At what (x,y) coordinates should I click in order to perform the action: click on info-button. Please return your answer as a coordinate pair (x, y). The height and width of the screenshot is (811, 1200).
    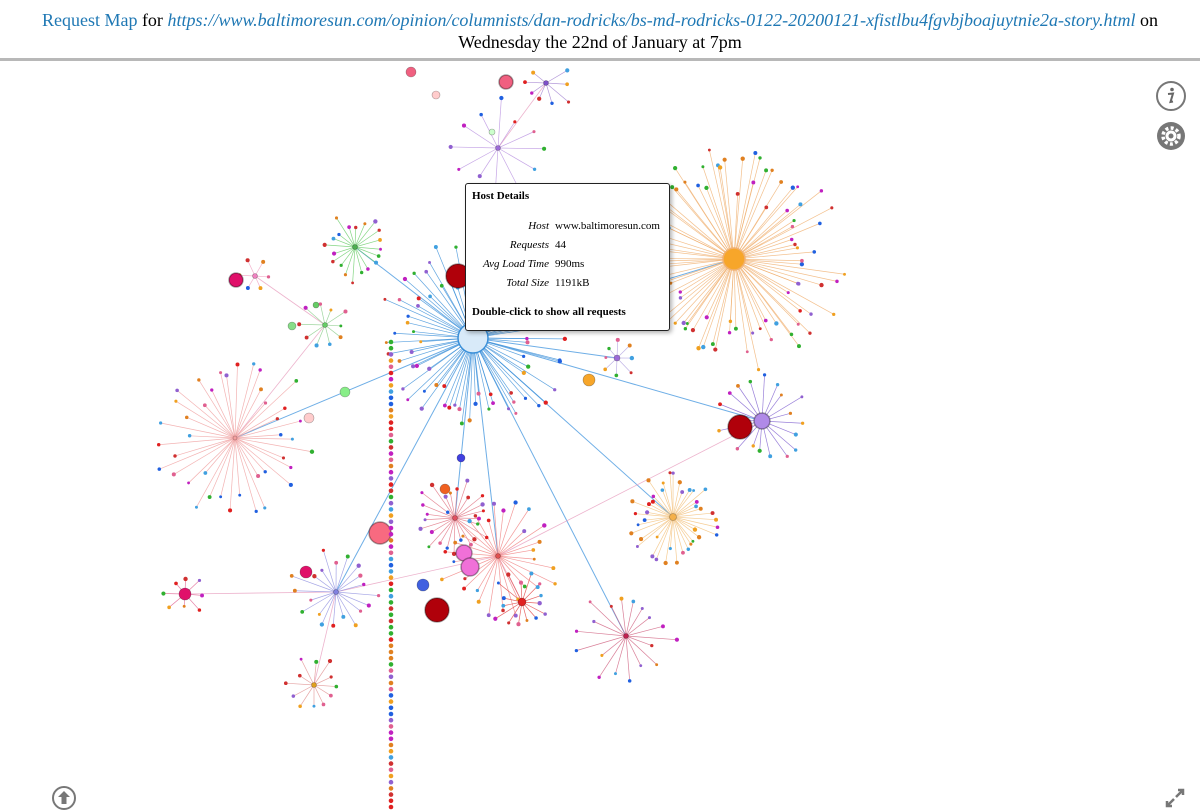
    Looking at the image, I should click on (1171, 96).